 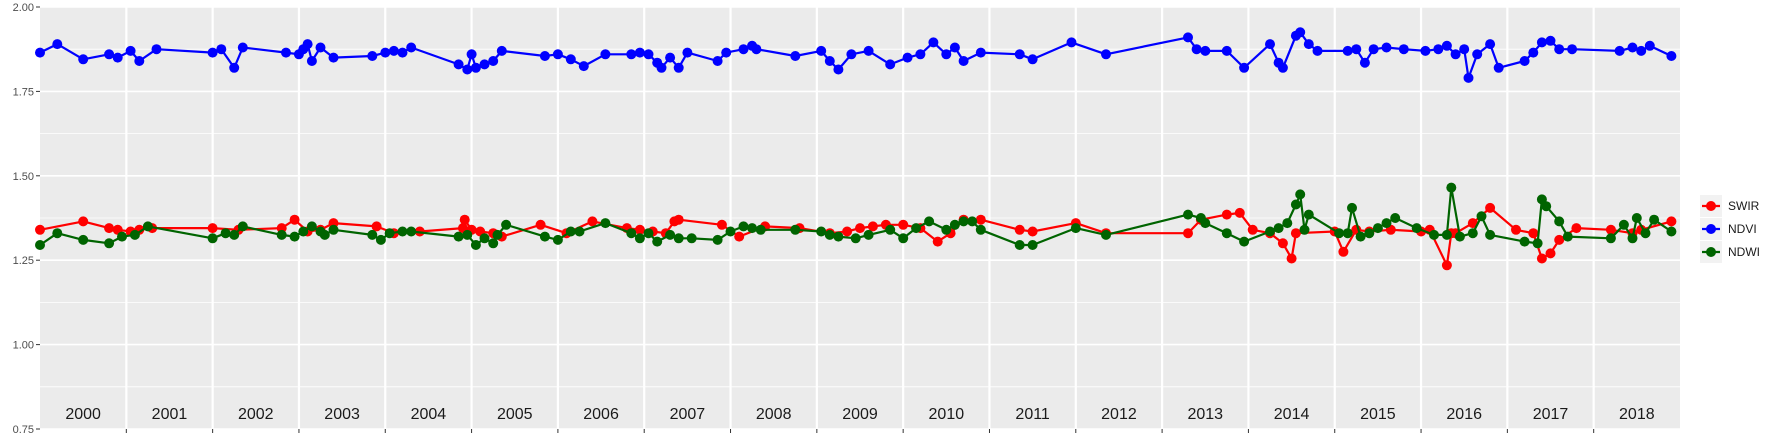 I want to click on year-label: 2009, so click(x=860, y=414).